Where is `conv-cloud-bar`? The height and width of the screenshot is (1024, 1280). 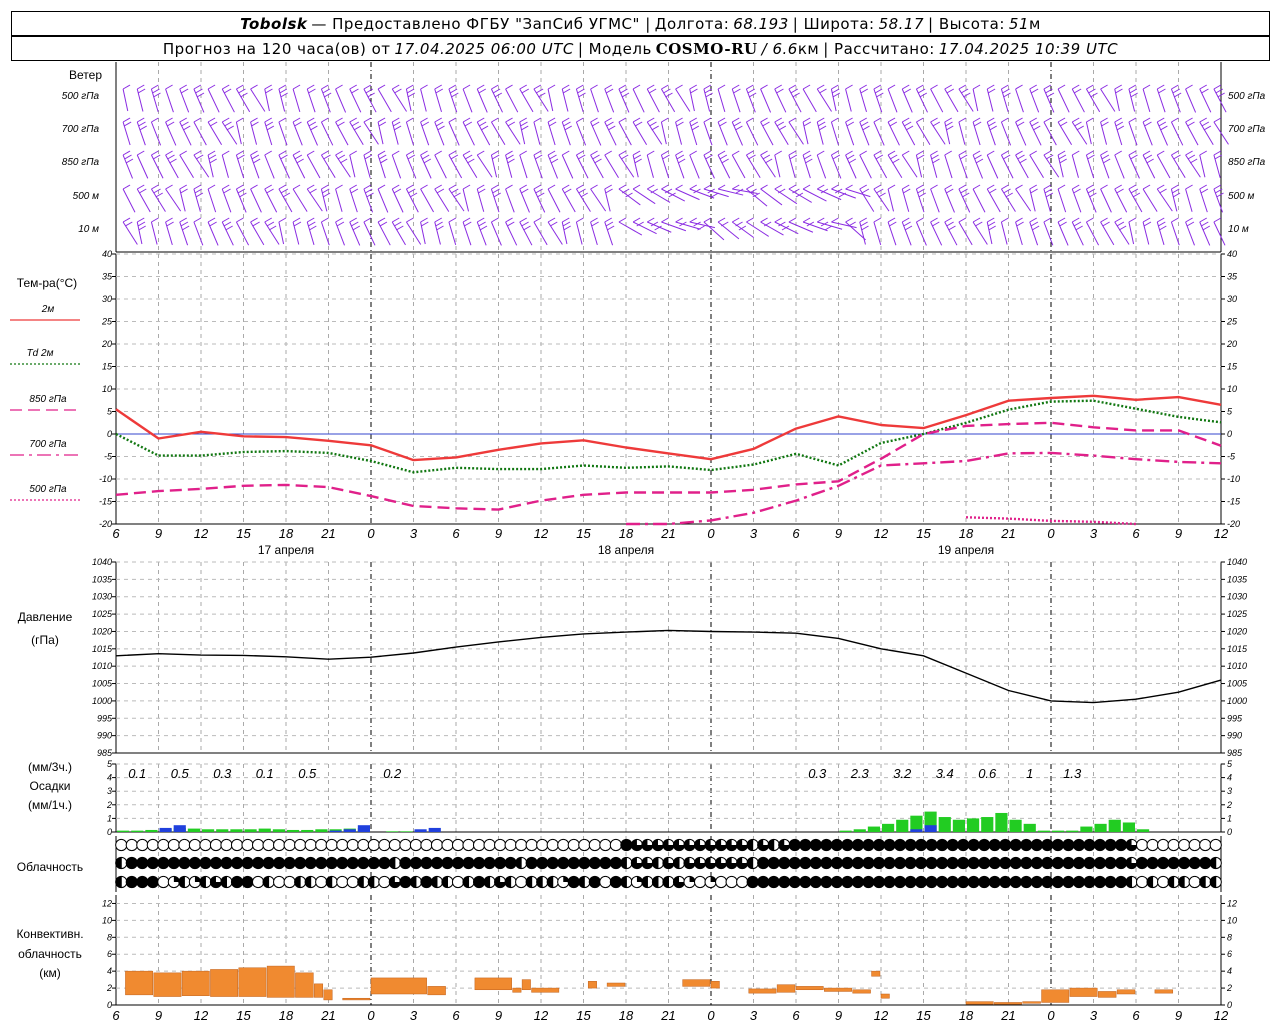
conv-cloud-bar is located at coordinates (319, 990).